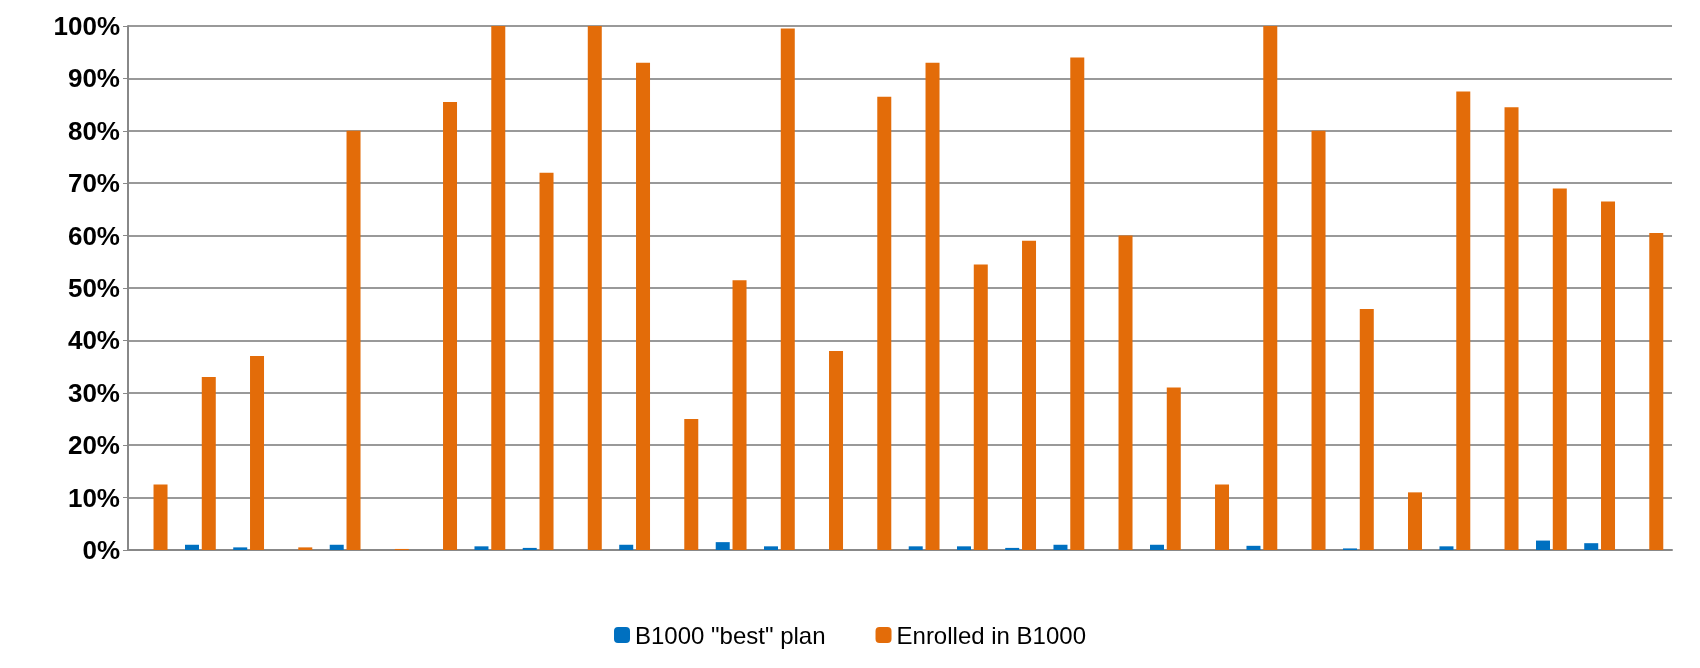 Image resolution: width=1700 pixels, height=668 pixels. I want to click on y-tick-label: 60%, so click(93, 235).